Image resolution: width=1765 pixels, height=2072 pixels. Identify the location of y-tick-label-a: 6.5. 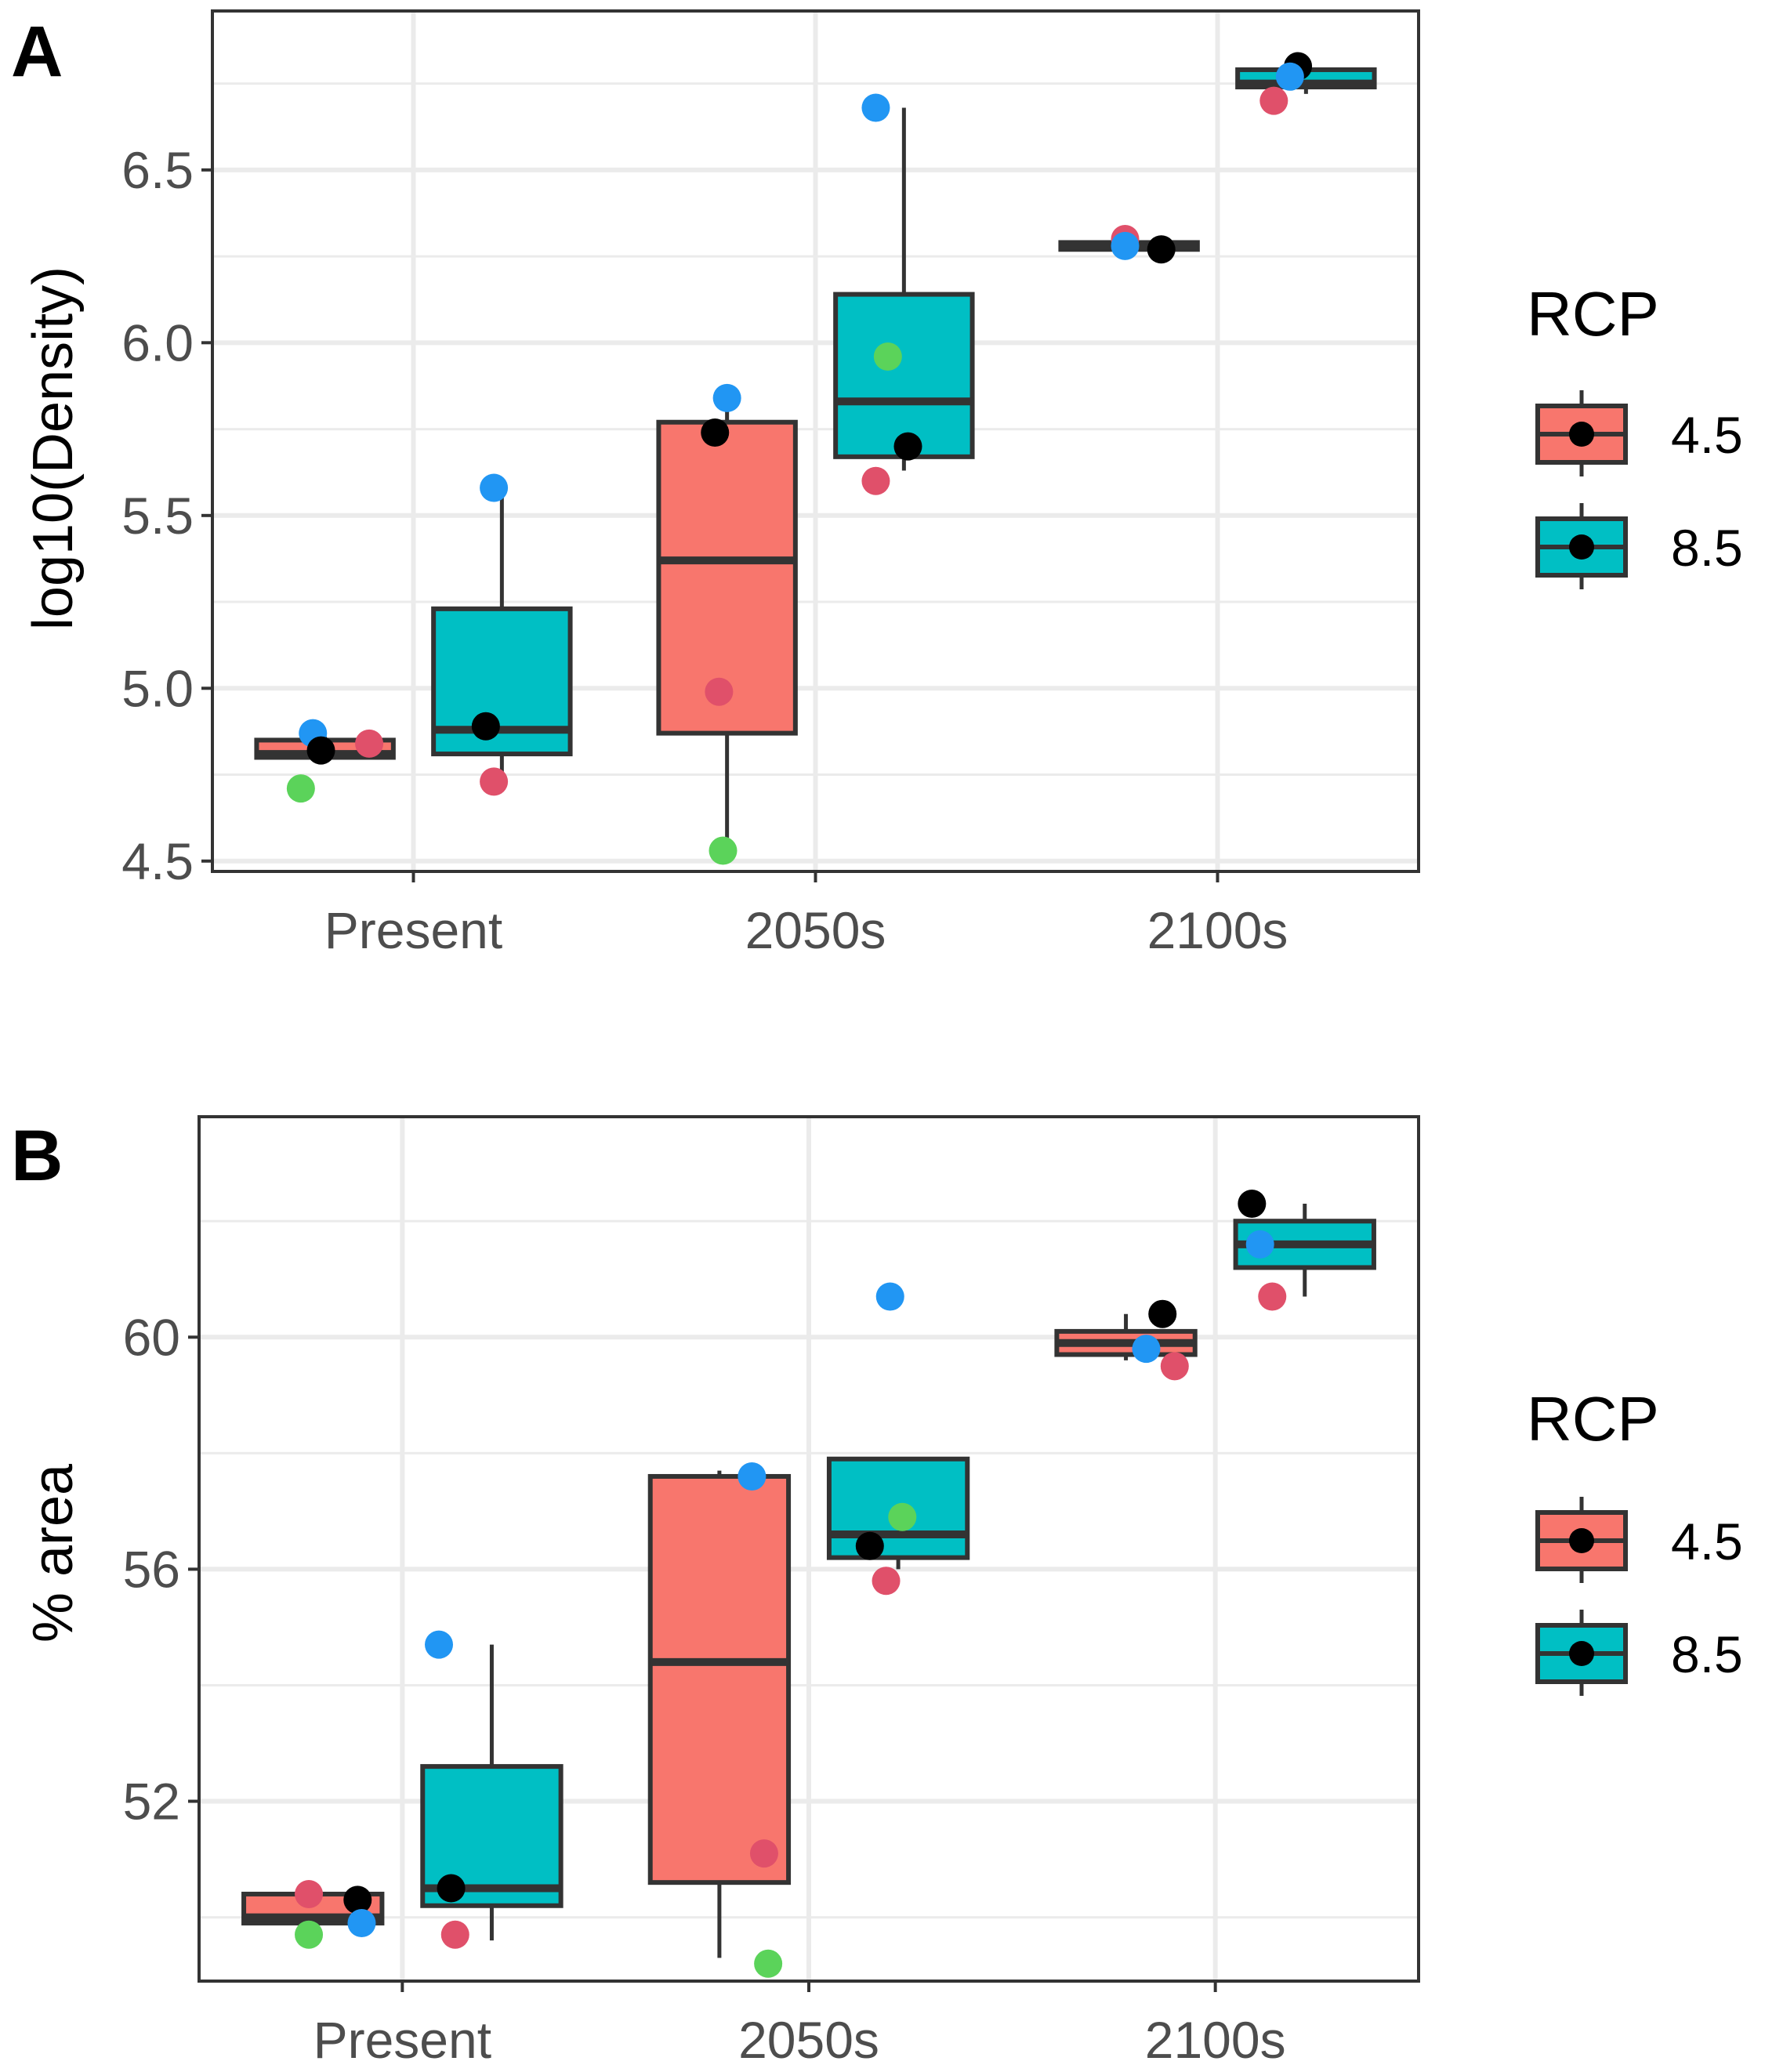
(157, 170).